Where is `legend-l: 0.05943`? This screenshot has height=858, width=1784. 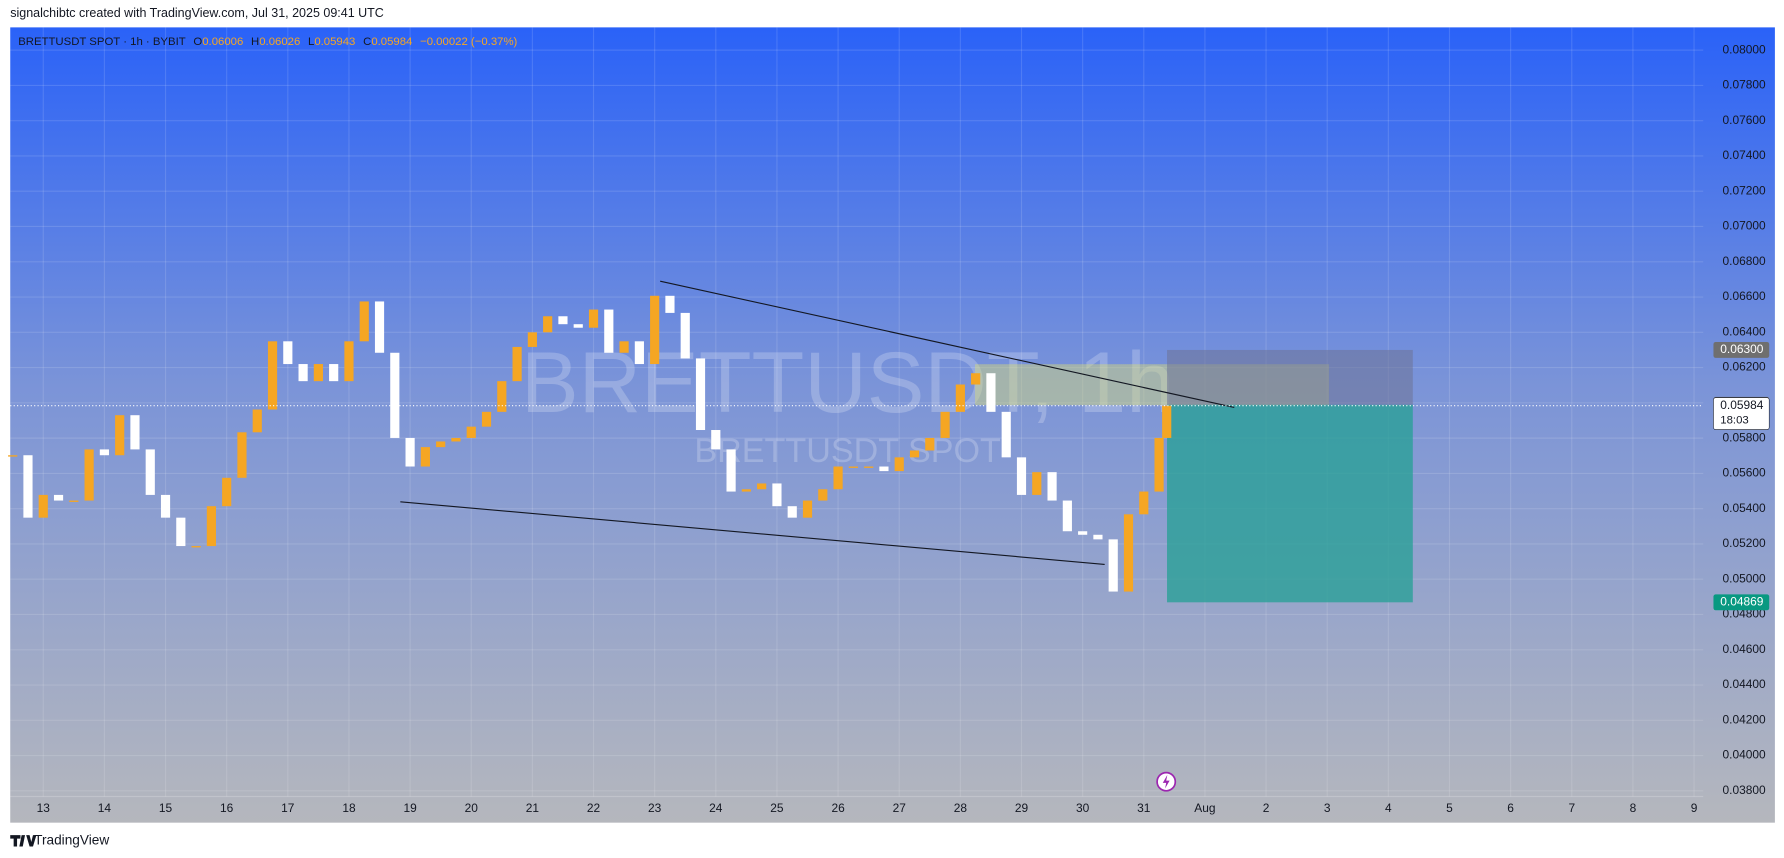
legend-l: 0.05943 is located at coordinates (334, 42).